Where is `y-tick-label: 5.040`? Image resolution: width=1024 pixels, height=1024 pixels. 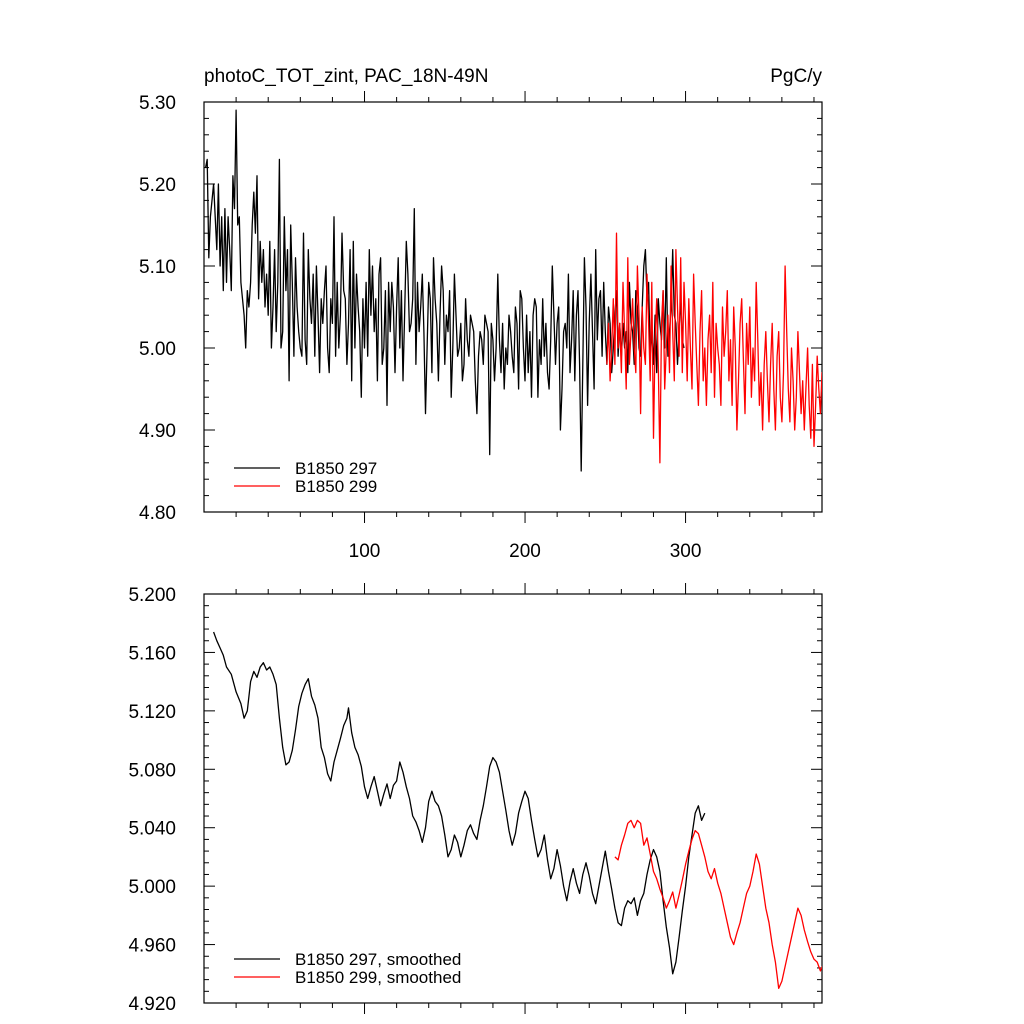 y-tick-label: 5.040 is located at coordinates (152, 829).